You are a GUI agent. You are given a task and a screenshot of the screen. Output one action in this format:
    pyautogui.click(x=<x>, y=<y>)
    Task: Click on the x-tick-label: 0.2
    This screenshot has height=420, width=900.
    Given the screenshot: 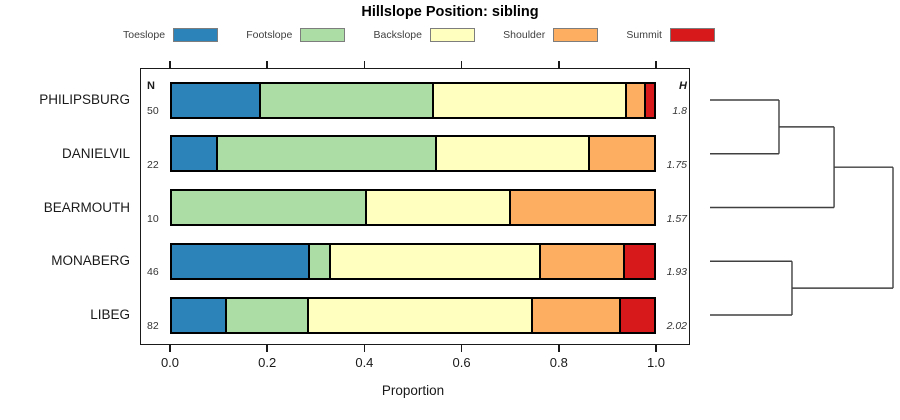 What is the action you would take?
    pyautogui.click(x=267, y=362)
    